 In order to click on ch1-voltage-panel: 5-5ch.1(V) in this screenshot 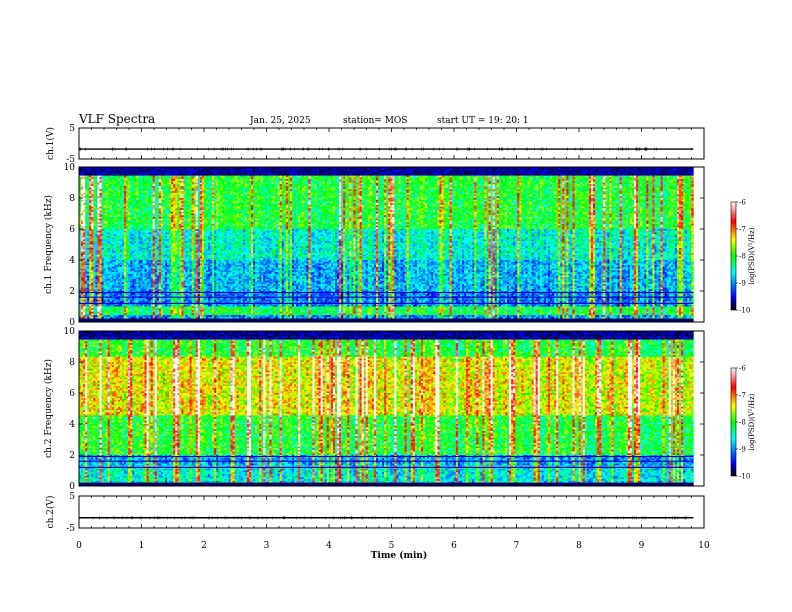, I will do `click(375, 144)`.